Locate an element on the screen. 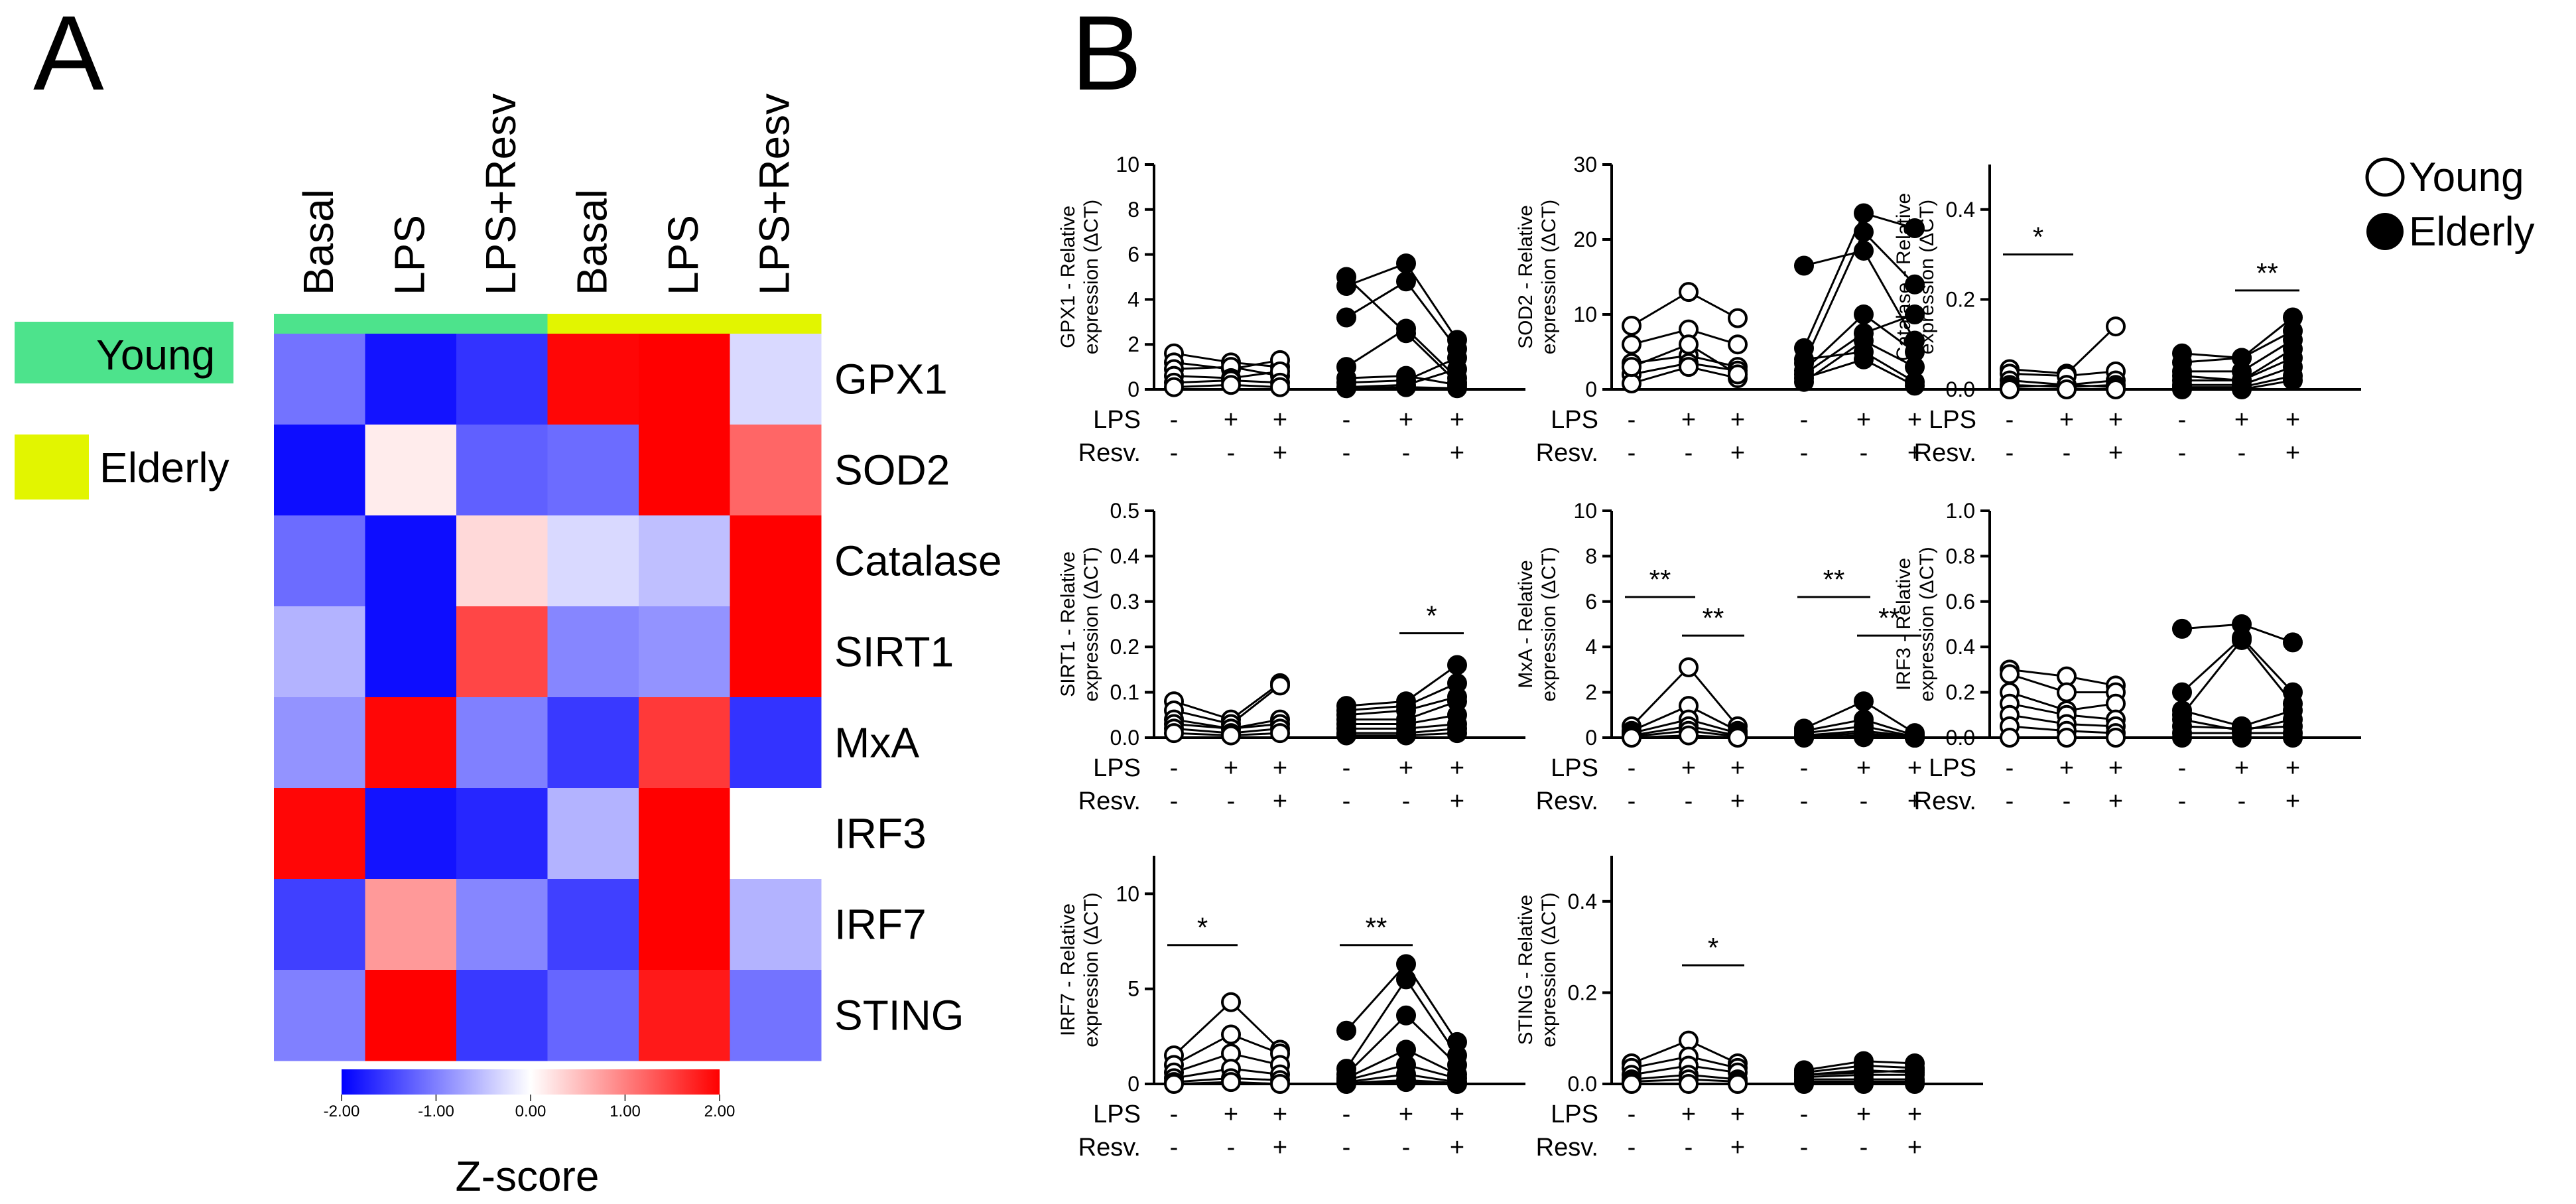 This screenshot has width=2576, height=1204. colorbar-tick-label: 0.00 is located at coordinates (531, 1111).